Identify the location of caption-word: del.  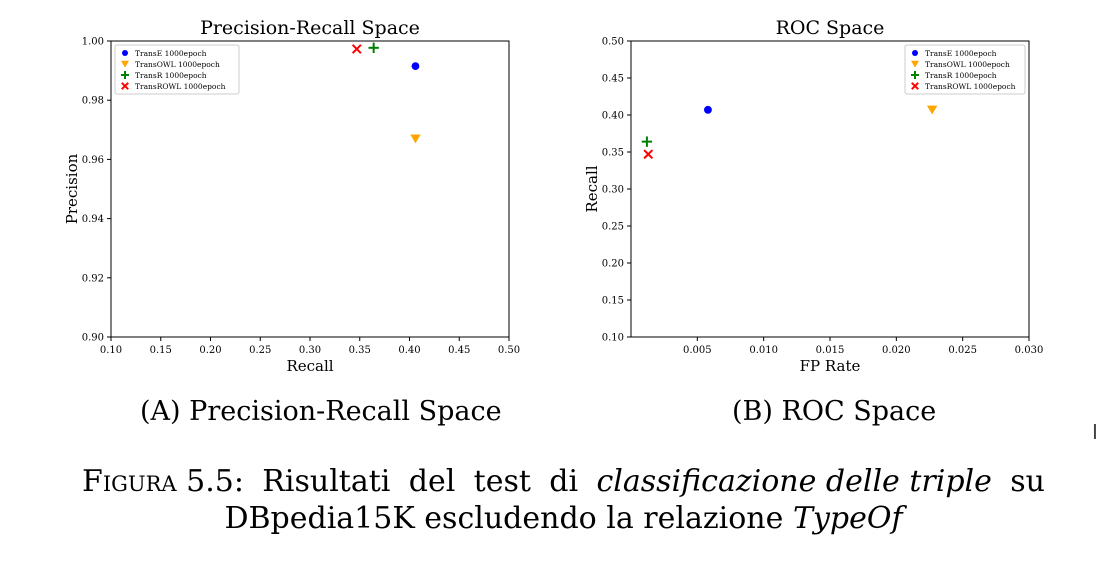
(432, 481).